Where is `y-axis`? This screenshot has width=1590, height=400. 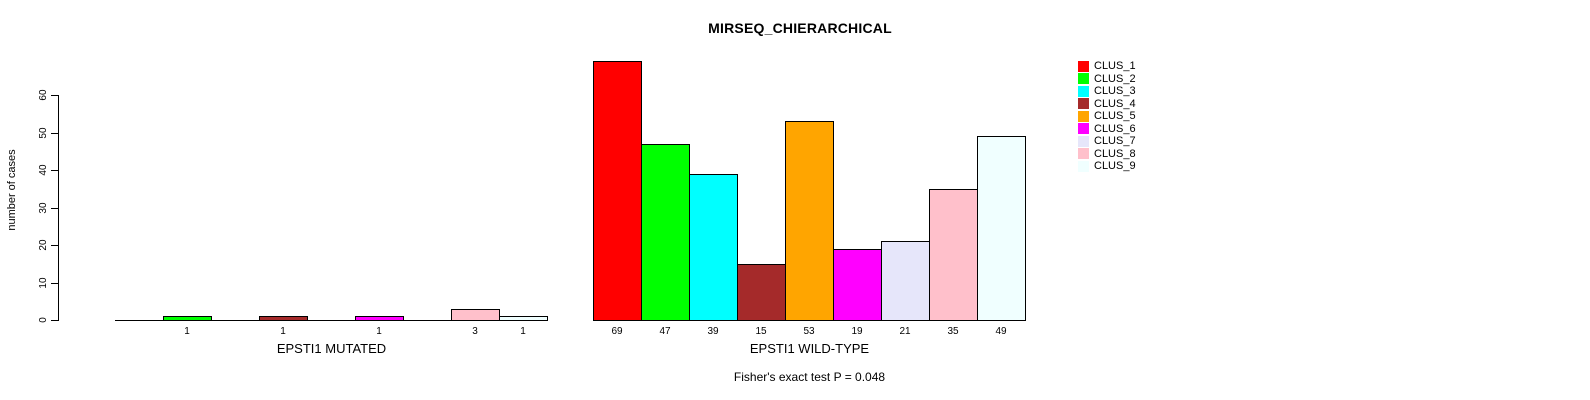 y-axis is located at coordinates (58, 208).